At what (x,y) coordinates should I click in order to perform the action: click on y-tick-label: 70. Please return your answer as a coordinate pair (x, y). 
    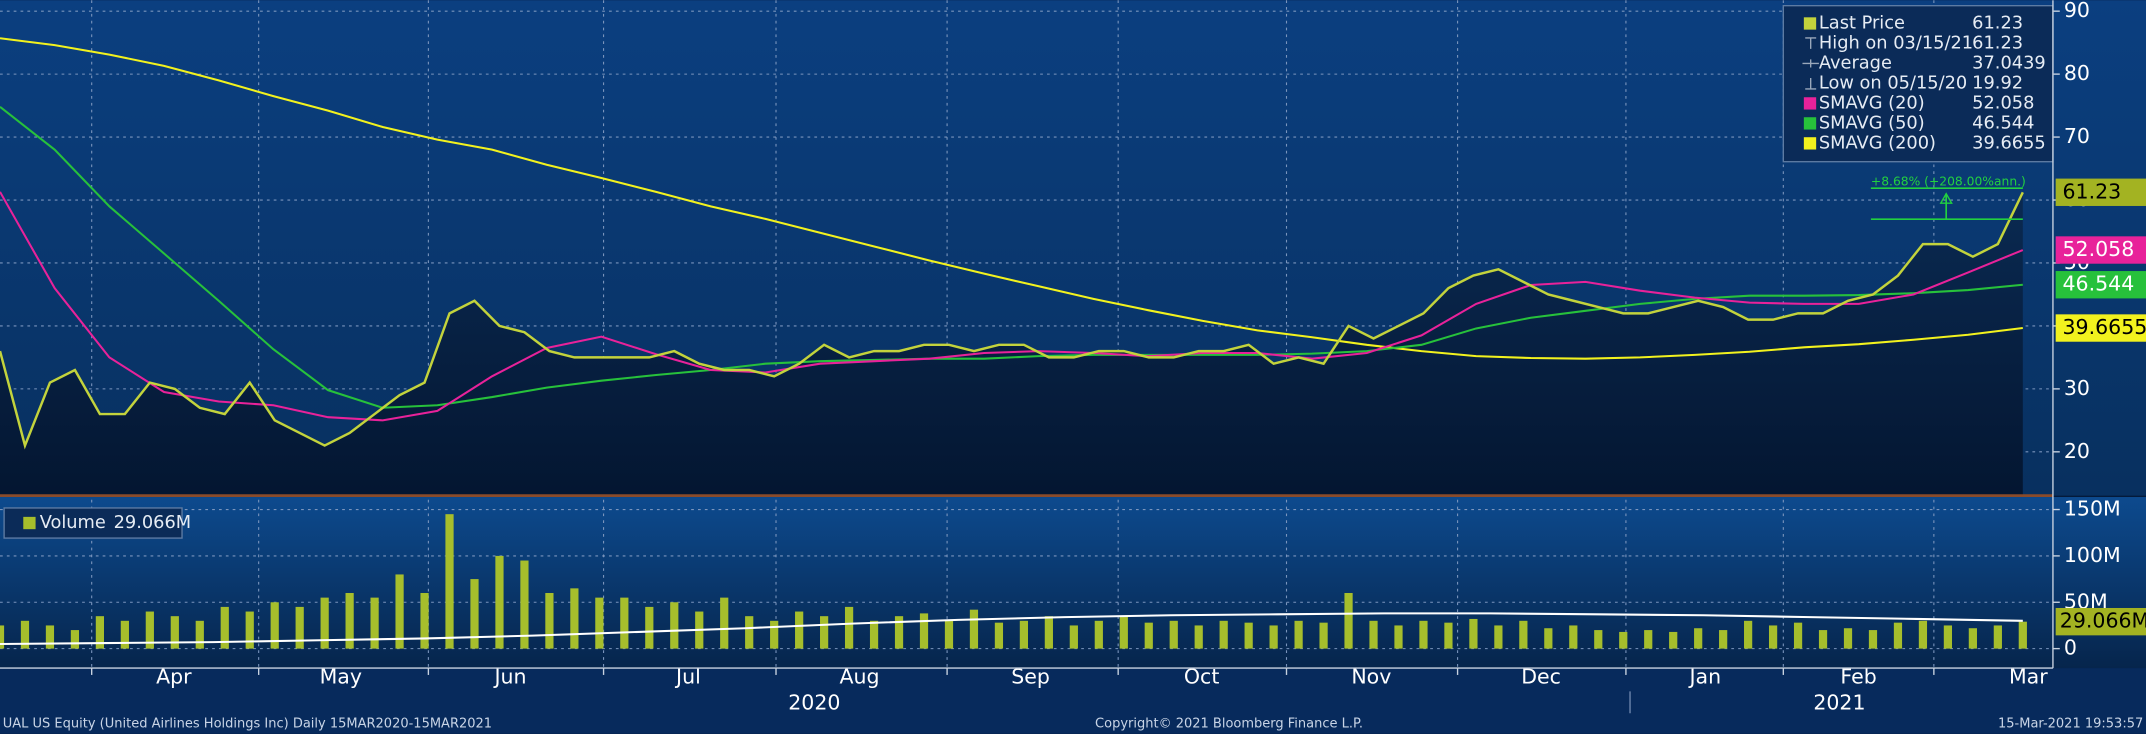
    Looking at the image, I should click on (2077, 136).